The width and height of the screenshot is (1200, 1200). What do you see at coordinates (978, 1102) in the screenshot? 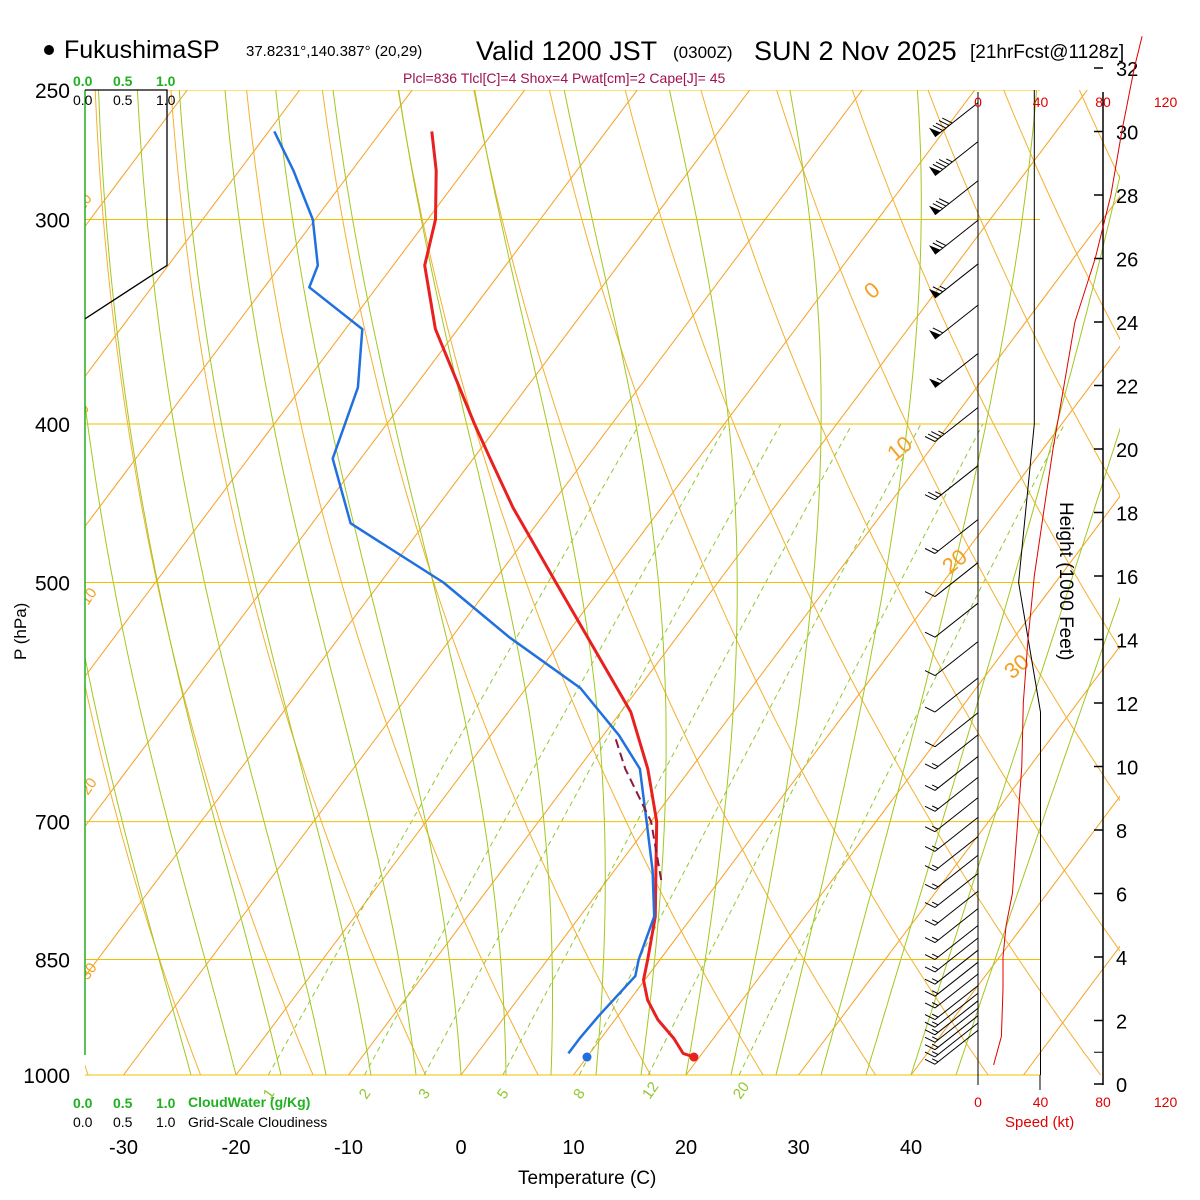
I see `speed-tick-bottom: 0` at bounding box center [978, 1102].